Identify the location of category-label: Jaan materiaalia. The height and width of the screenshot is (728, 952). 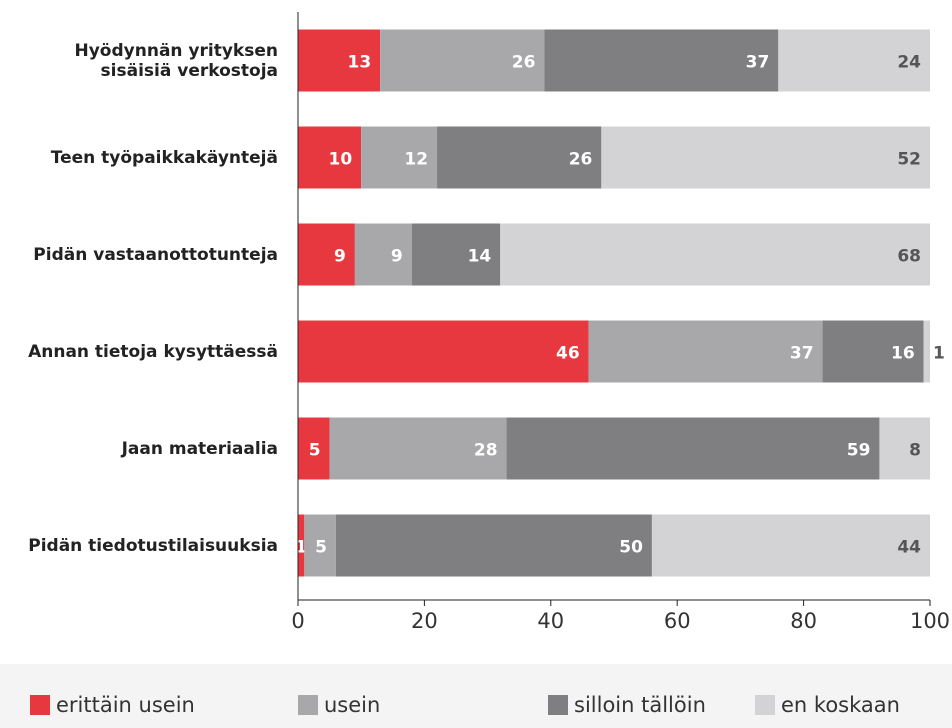
(199, 448).